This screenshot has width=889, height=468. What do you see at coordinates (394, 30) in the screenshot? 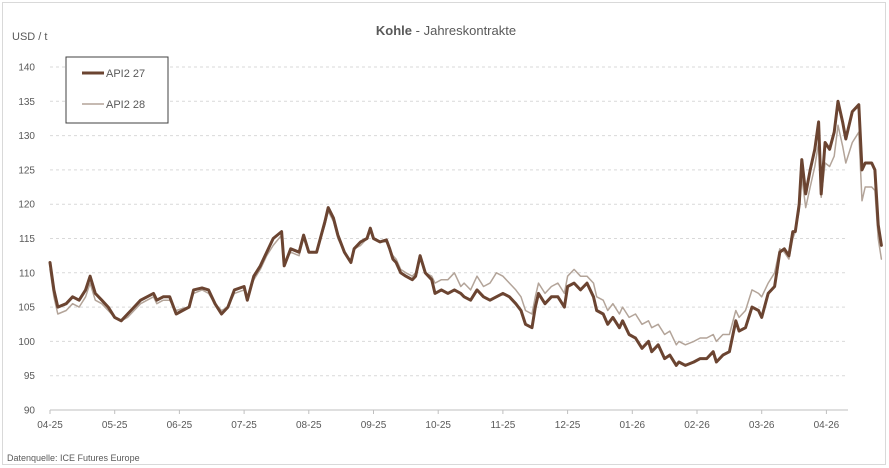
I see `title-bold: Kohle` at bounding box center [394, 30].